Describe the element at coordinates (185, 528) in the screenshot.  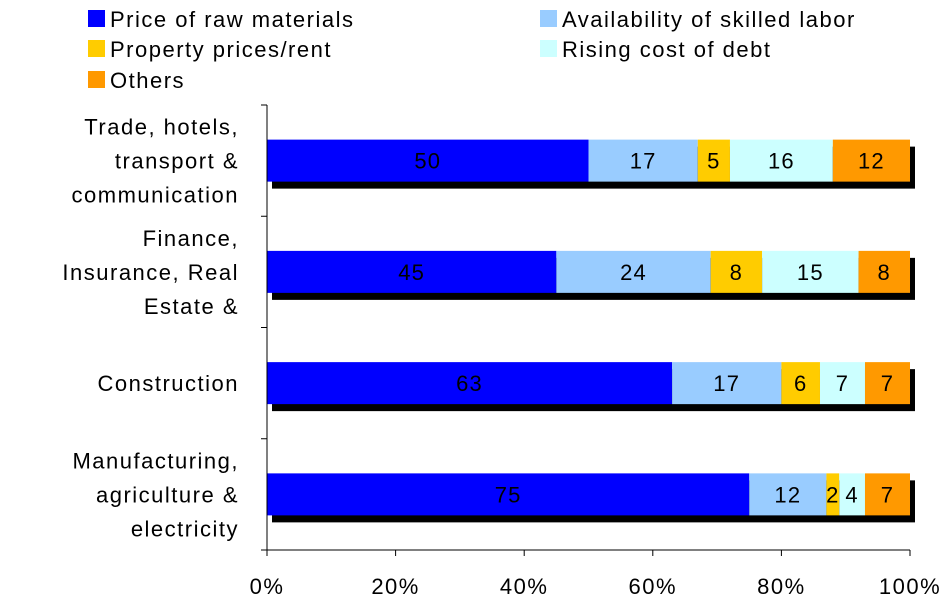
I see `category-label: electricity` at that location.